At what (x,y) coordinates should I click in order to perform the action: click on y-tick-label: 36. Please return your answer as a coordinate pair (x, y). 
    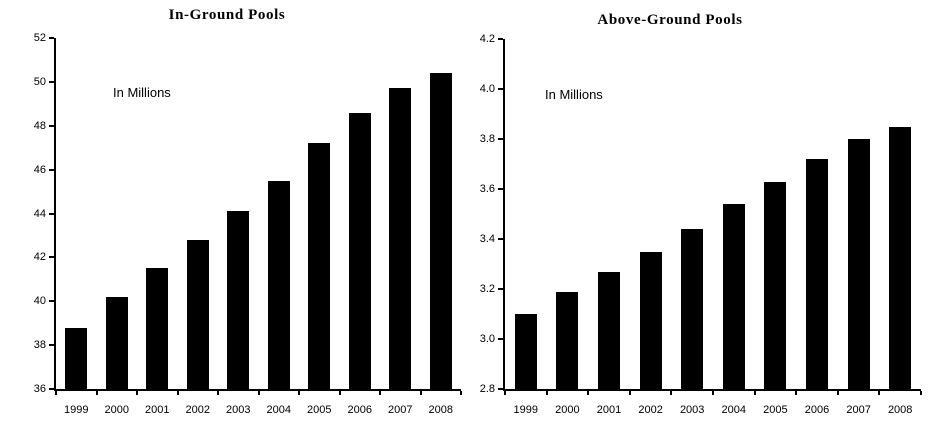
    Looking at the image, I should click on (39, 389).